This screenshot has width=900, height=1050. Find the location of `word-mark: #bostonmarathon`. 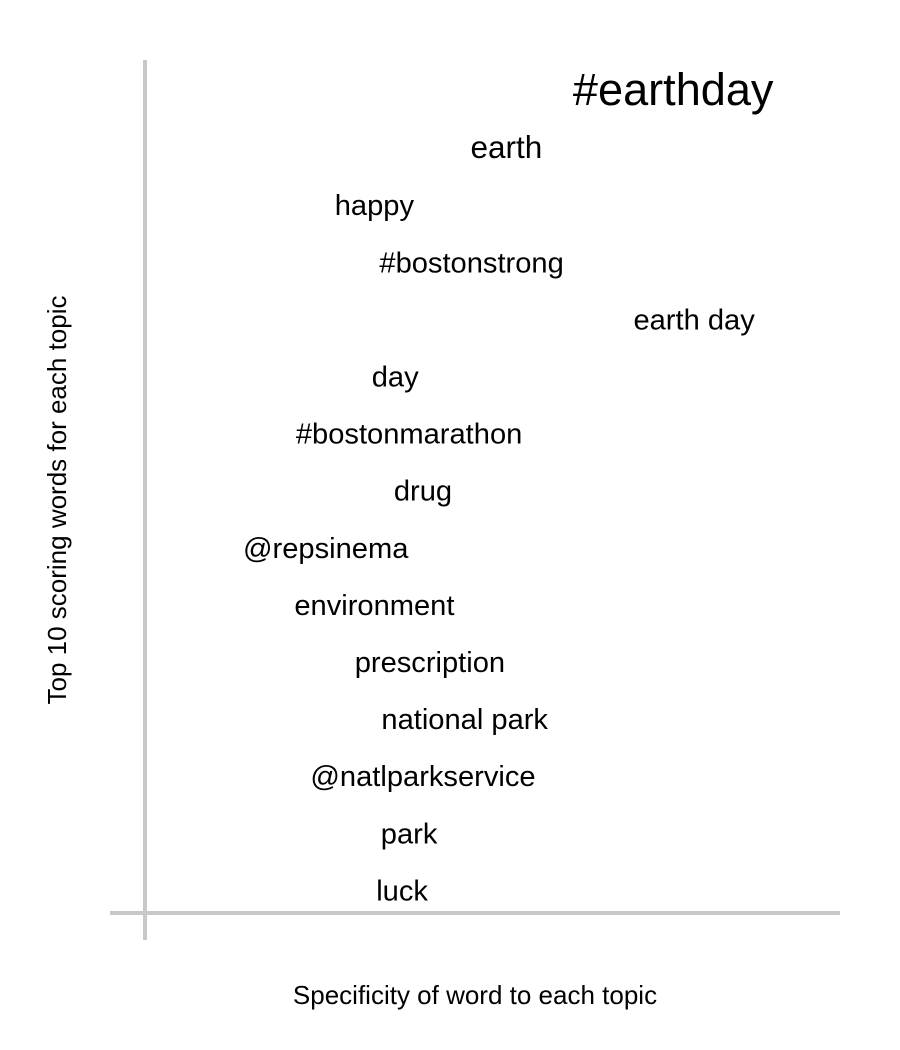

word-mark: #bostonmarathon is located at coordinates (409, 435).